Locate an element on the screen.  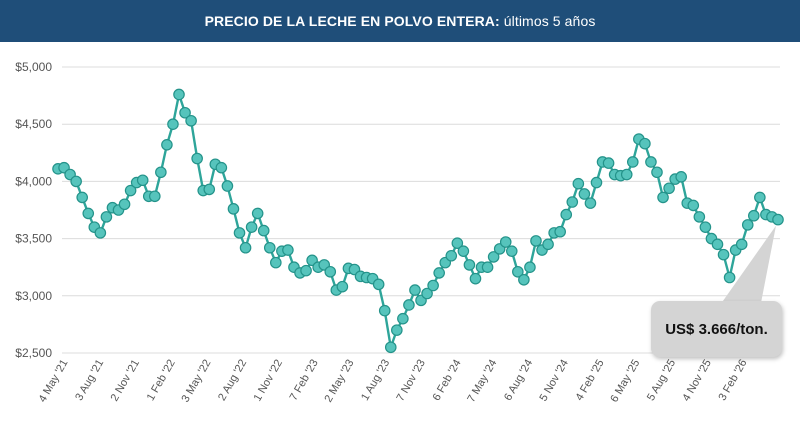
callout-pointer is located at coordinates (747, 266).